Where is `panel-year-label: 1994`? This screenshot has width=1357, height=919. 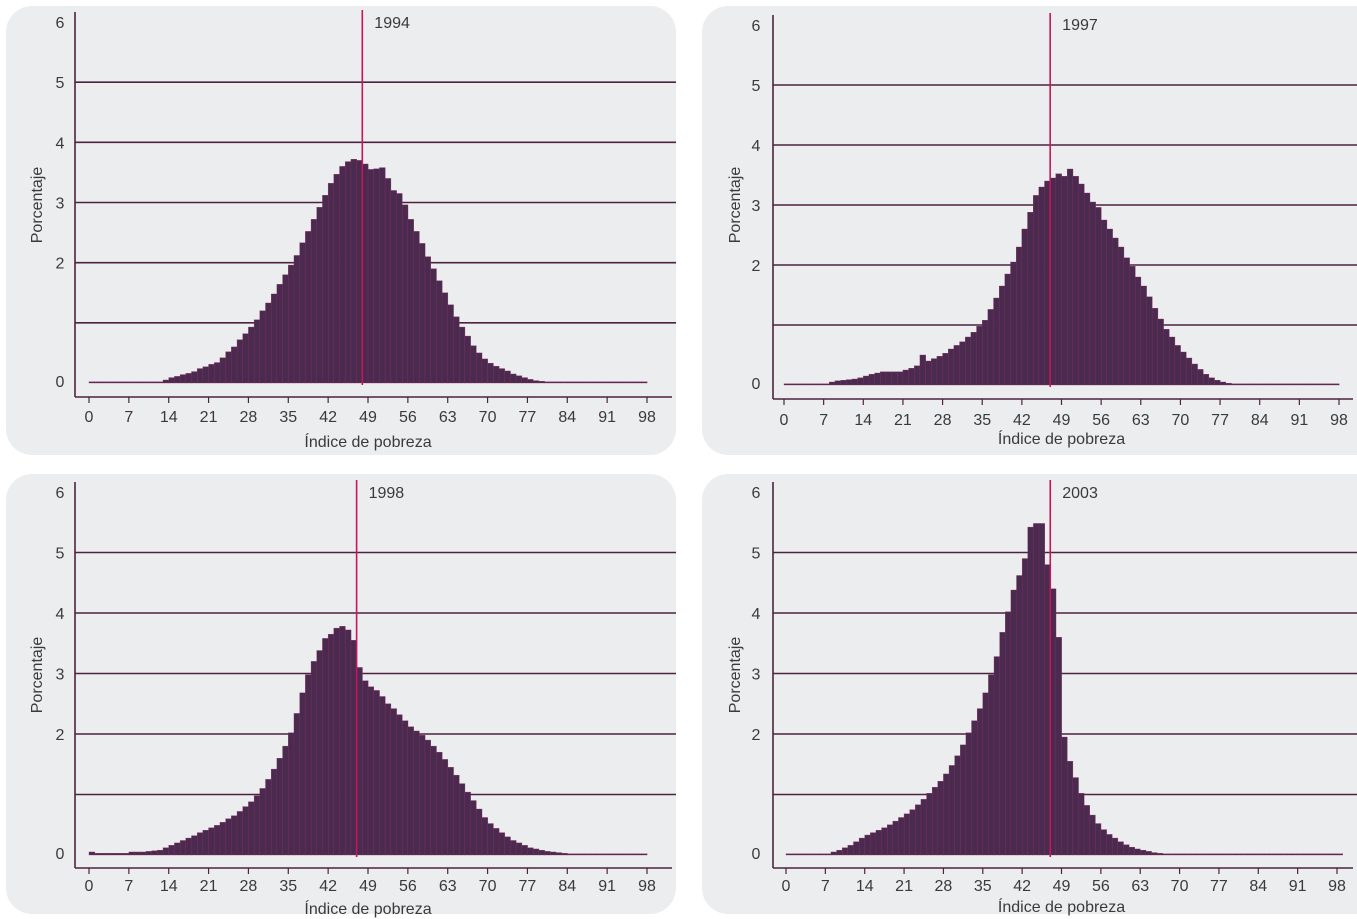 panel-year-label: 1994 is located at coordinates (392, 23).